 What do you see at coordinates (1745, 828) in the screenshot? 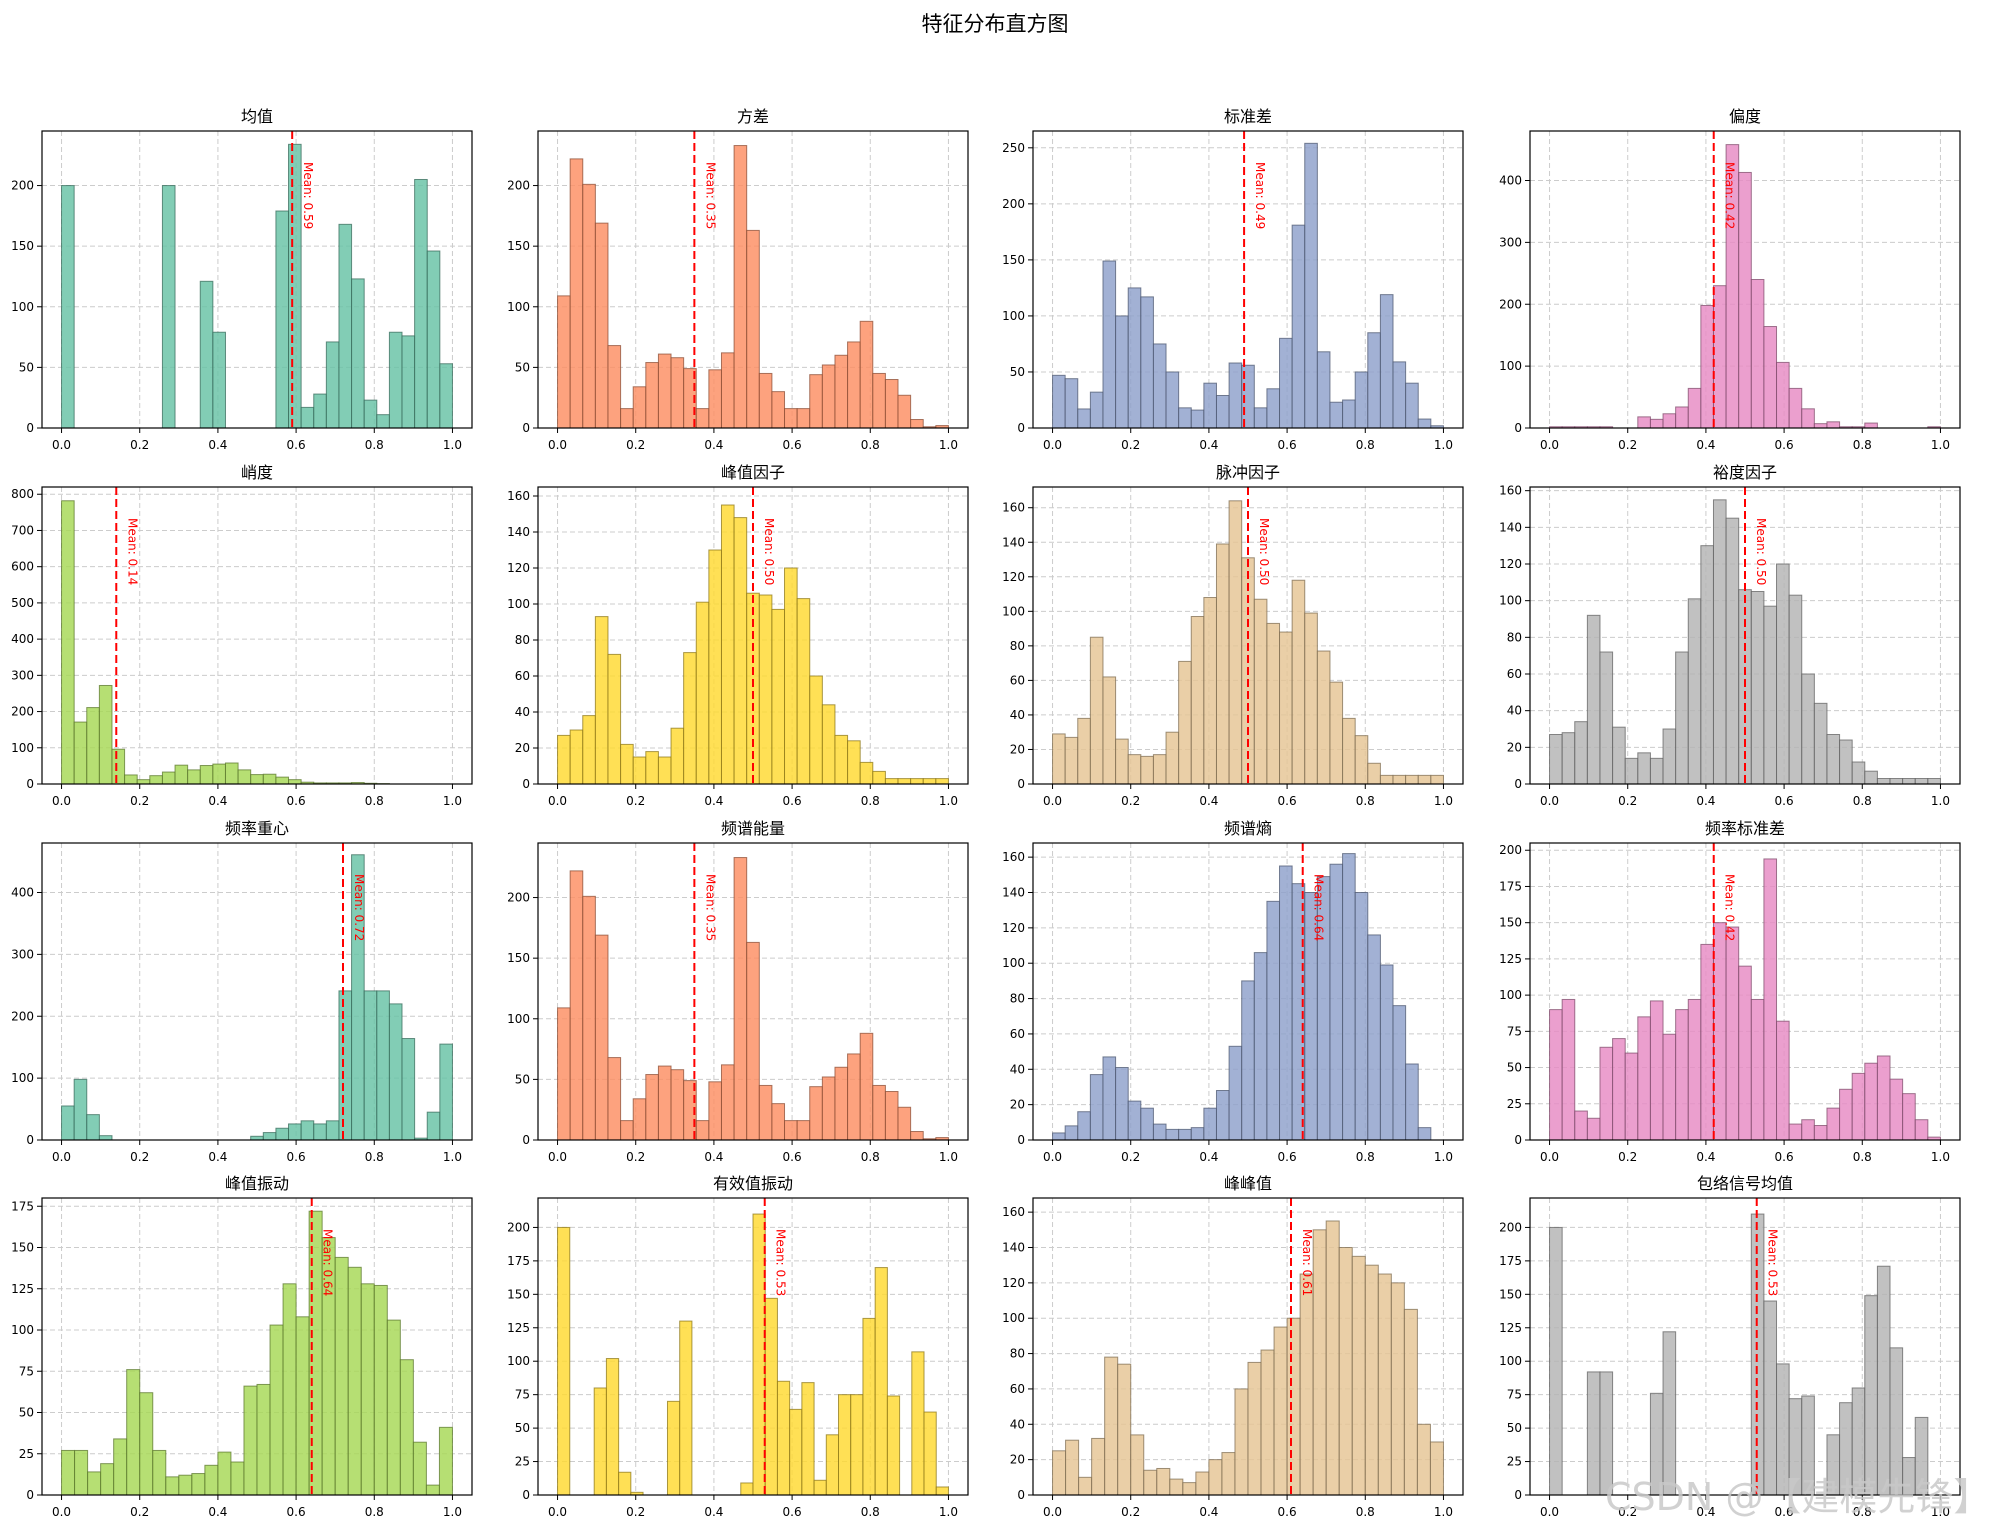
I see `subplot-title: 频率标准差` at bounding box center [1745, 828].